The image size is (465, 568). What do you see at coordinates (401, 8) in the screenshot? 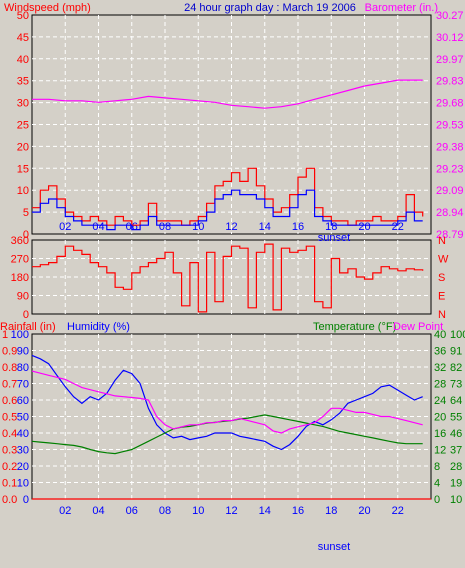
I see `barometer-axis-title: Barometer (in.)` at bounding box center [401, 8].